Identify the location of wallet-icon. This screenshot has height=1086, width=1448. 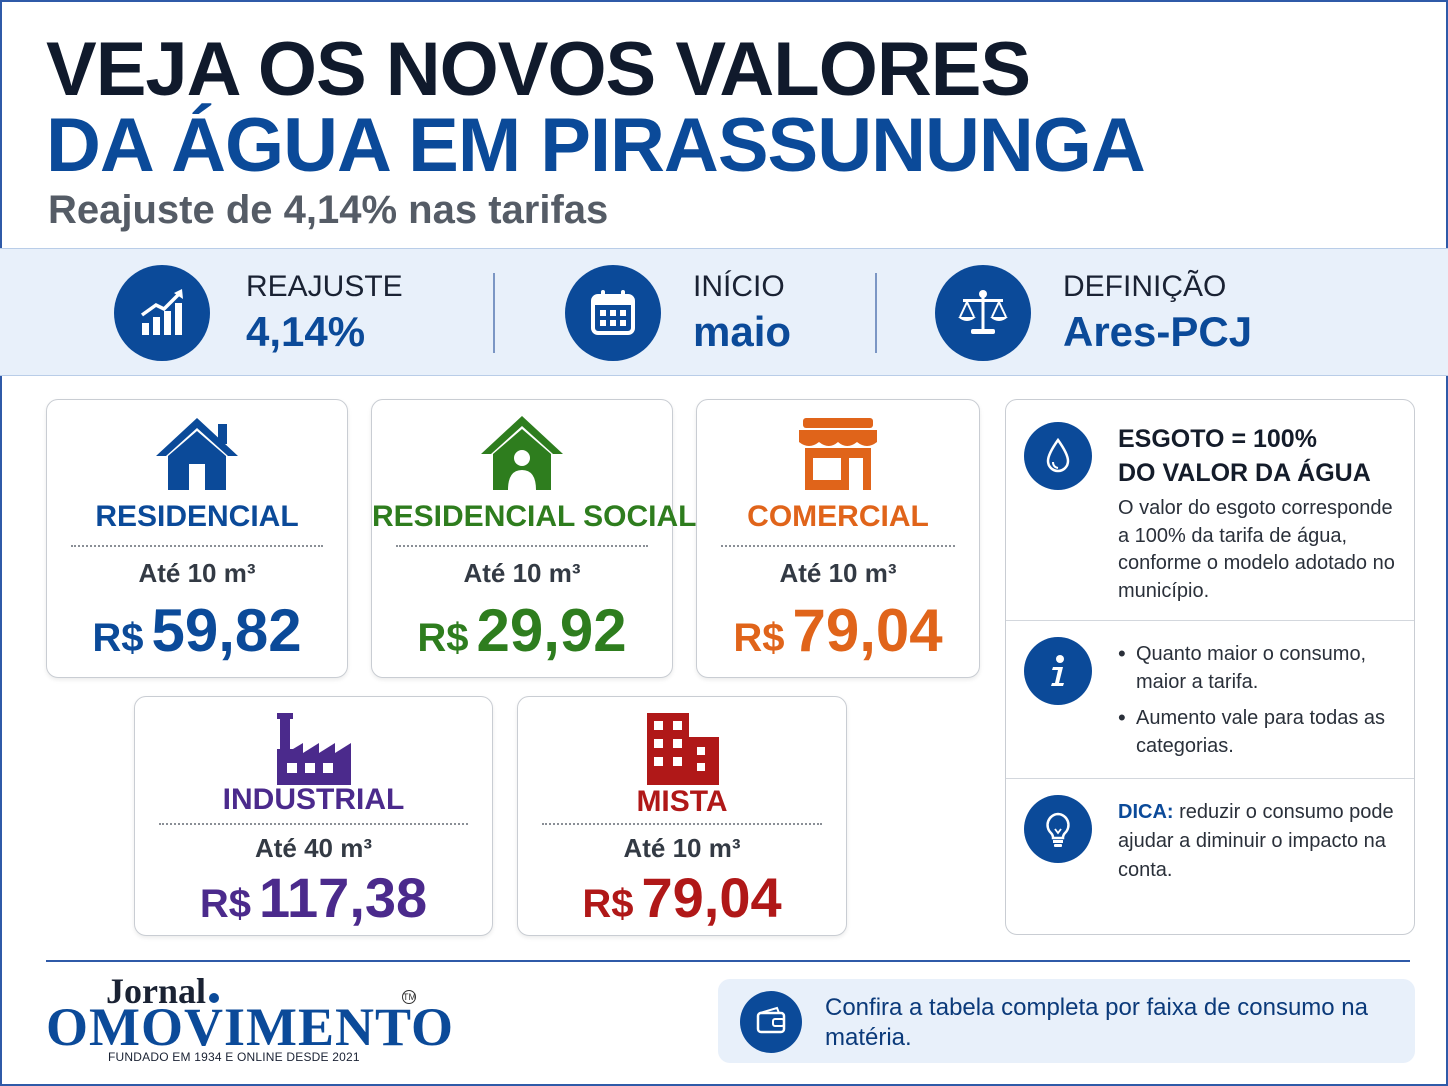
(771, 1022).